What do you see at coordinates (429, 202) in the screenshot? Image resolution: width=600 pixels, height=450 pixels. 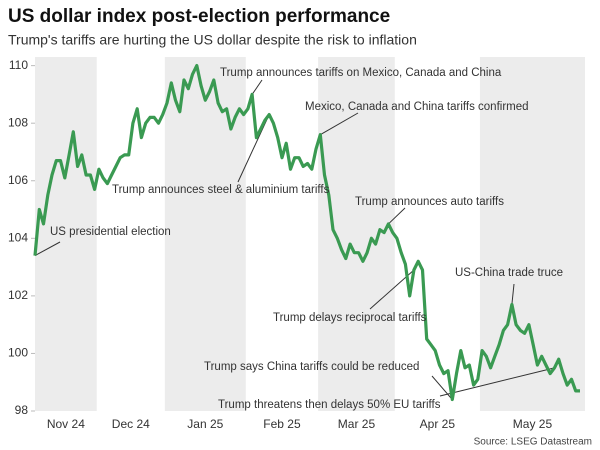 I see `annotation: Trump announces auto tariffs` at bounding box center [429, 202].